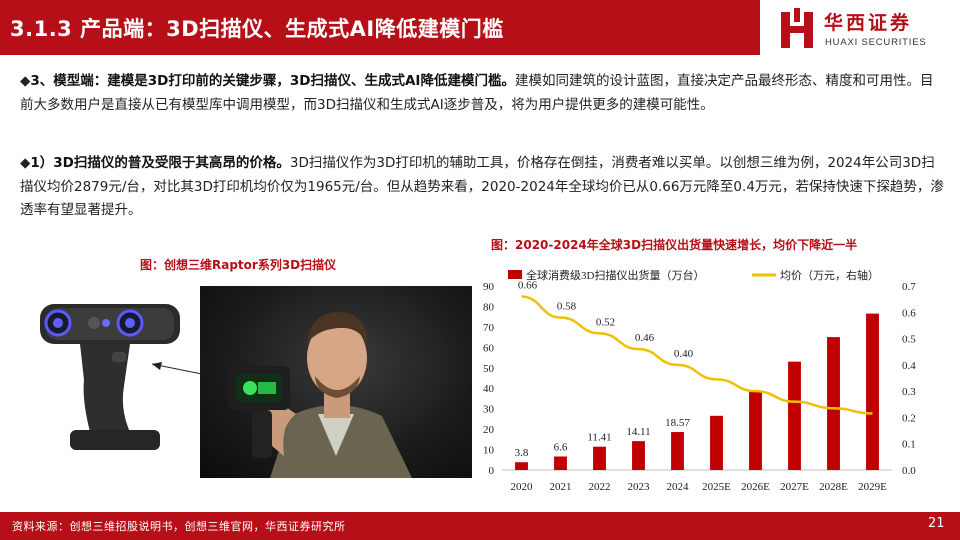 The image size is (960, 540). I want to click on x-tick-label: 2029E, so click(872, 487).